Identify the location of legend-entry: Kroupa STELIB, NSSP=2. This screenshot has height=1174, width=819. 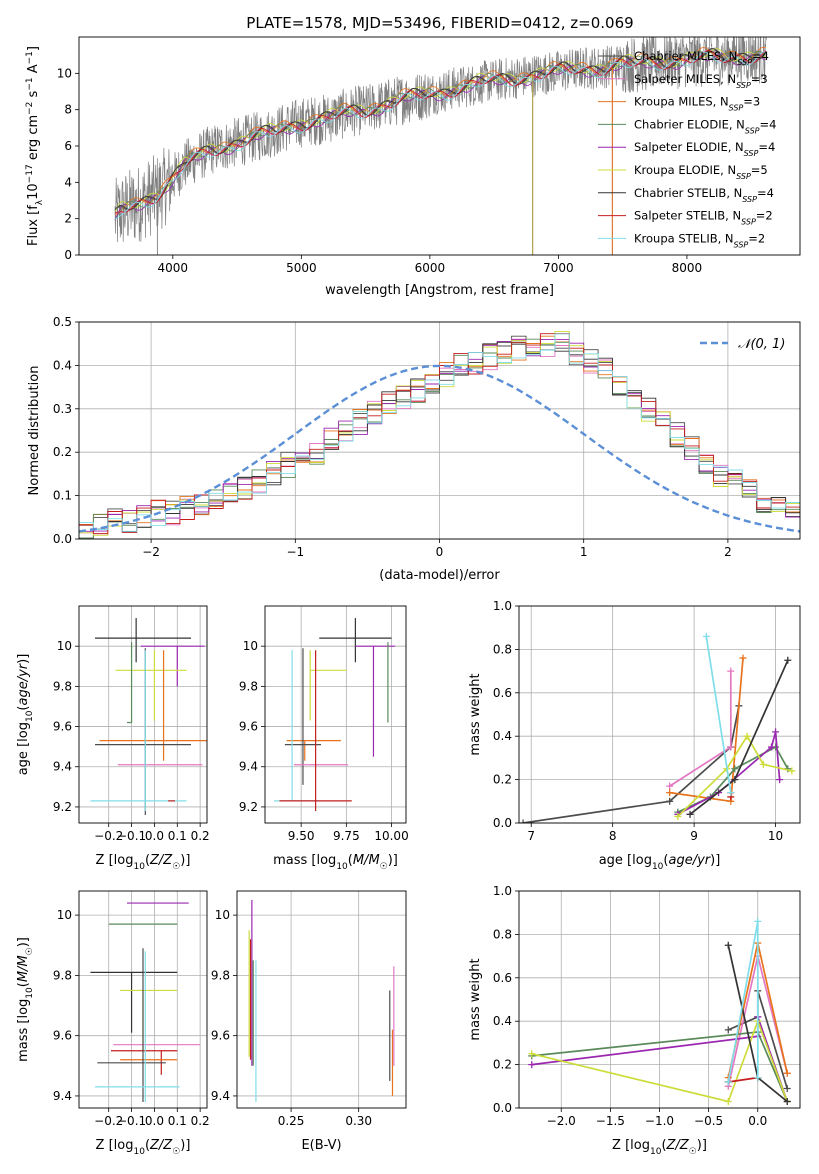
(699, 240).